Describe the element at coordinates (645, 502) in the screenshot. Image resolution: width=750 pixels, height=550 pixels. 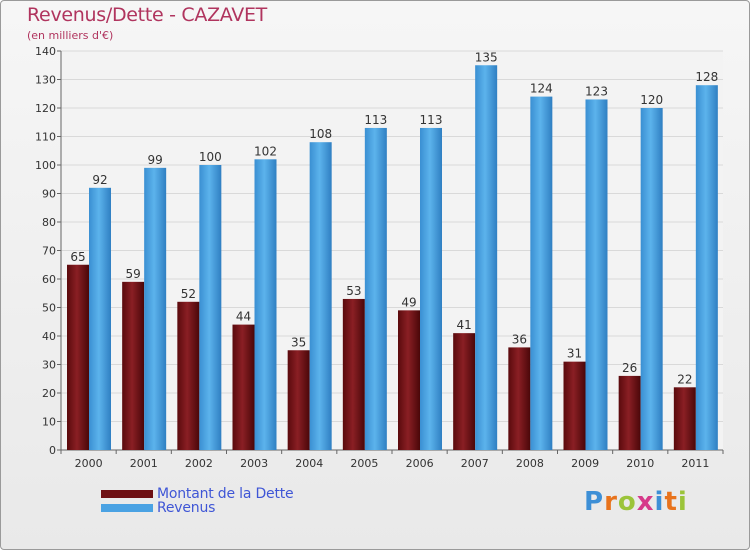
I see `logo-letter: x` at that location.